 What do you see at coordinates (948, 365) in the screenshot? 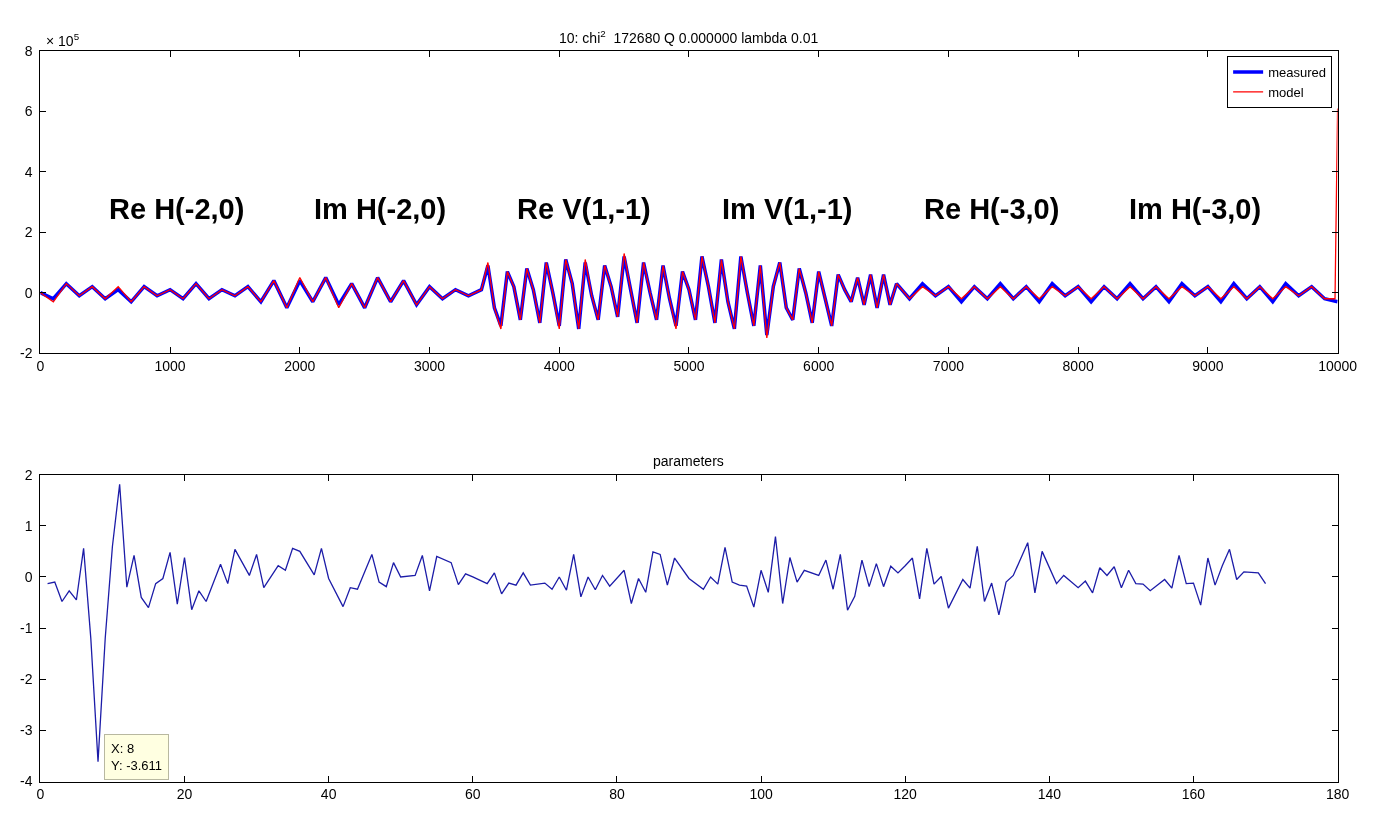
I see `x-tick-label: 7000` at bounding box center [948, 365].